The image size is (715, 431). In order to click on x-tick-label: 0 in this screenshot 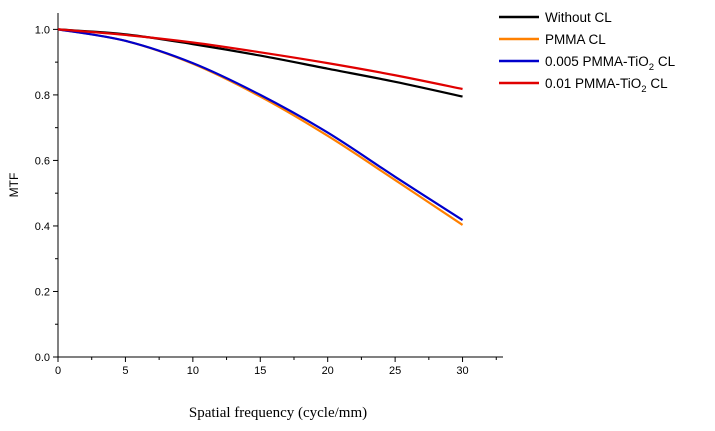, I will do `click(58, 371)`.